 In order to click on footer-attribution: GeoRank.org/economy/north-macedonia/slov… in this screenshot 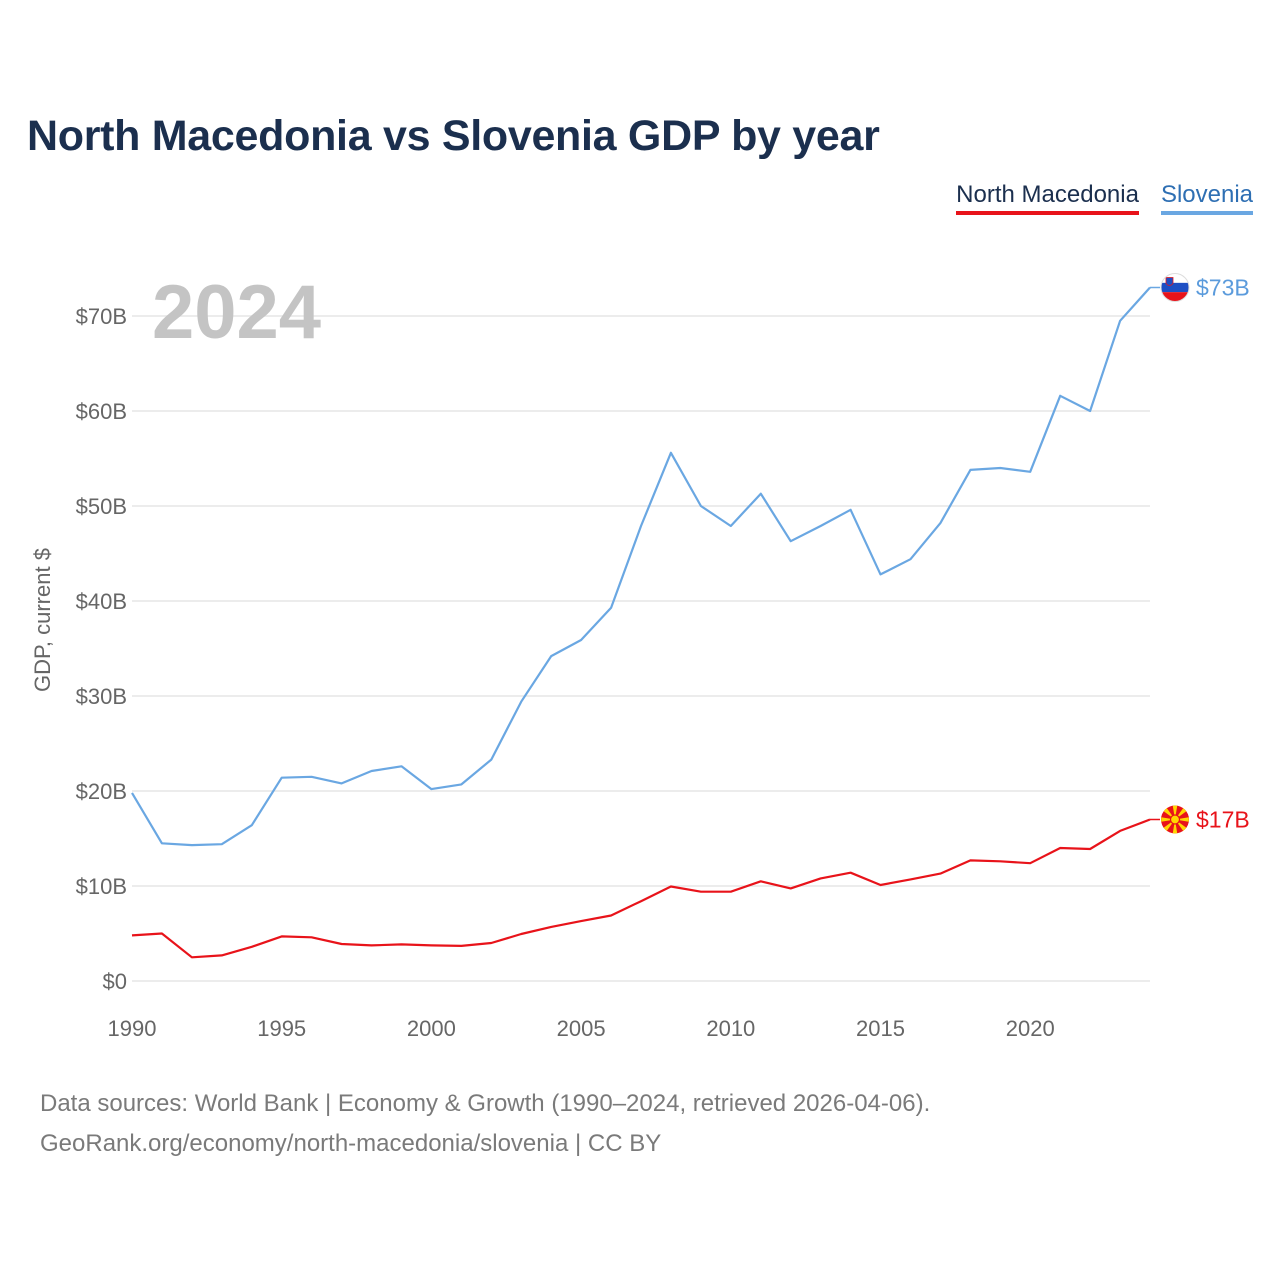, I will do `click(351, 1143)`.